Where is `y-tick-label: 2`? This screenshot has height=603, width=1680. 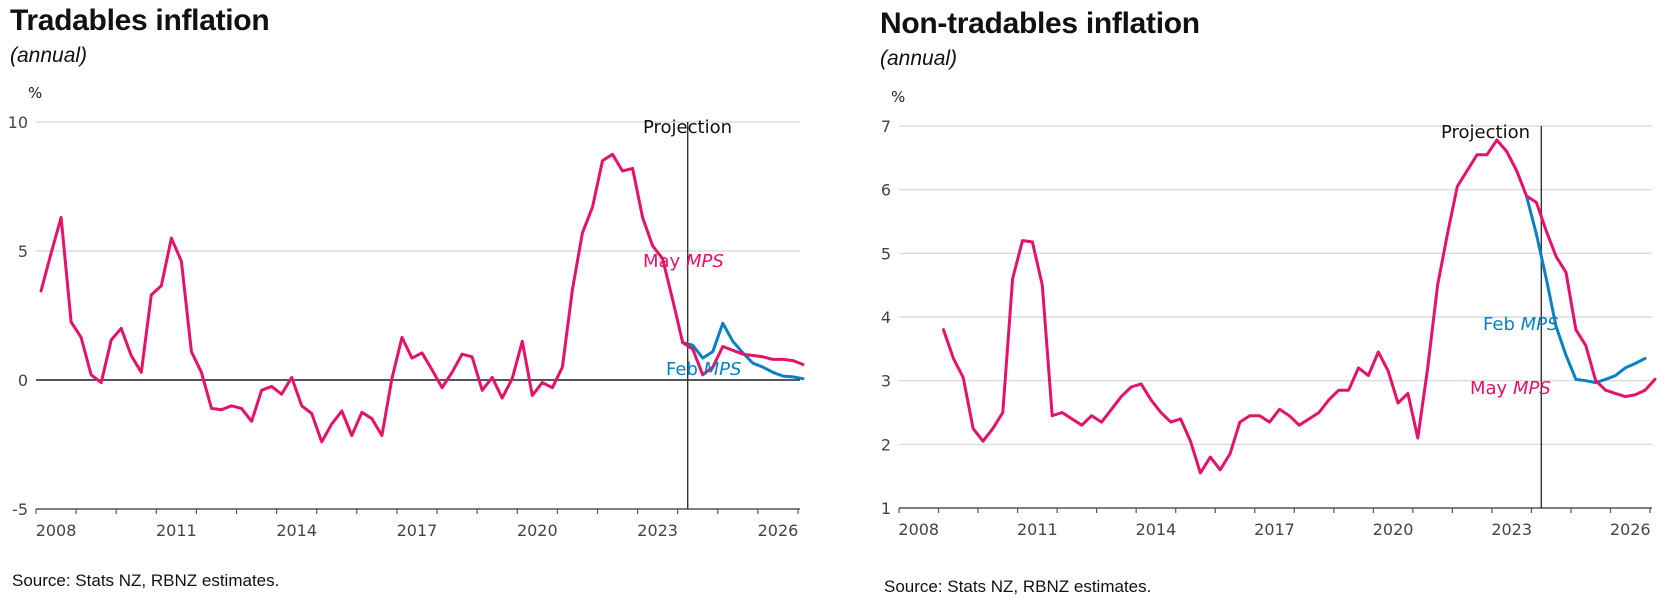
y-tick-label: 2 is located at coordinates (886, 444).